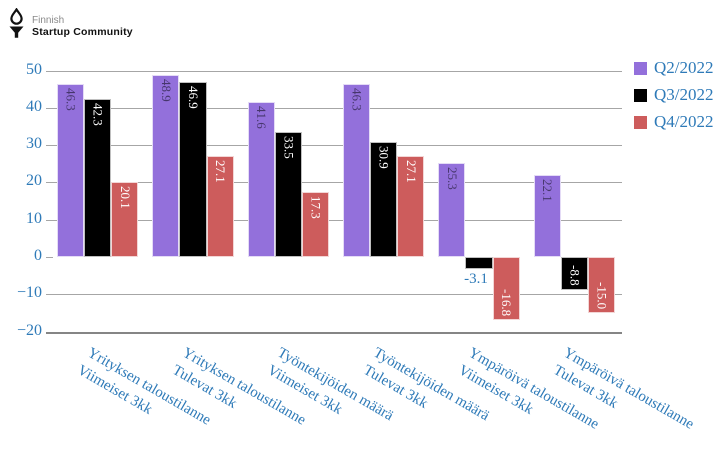  I want to click on bar-q2-2022-cat5: 22.1, so click(547, 215).